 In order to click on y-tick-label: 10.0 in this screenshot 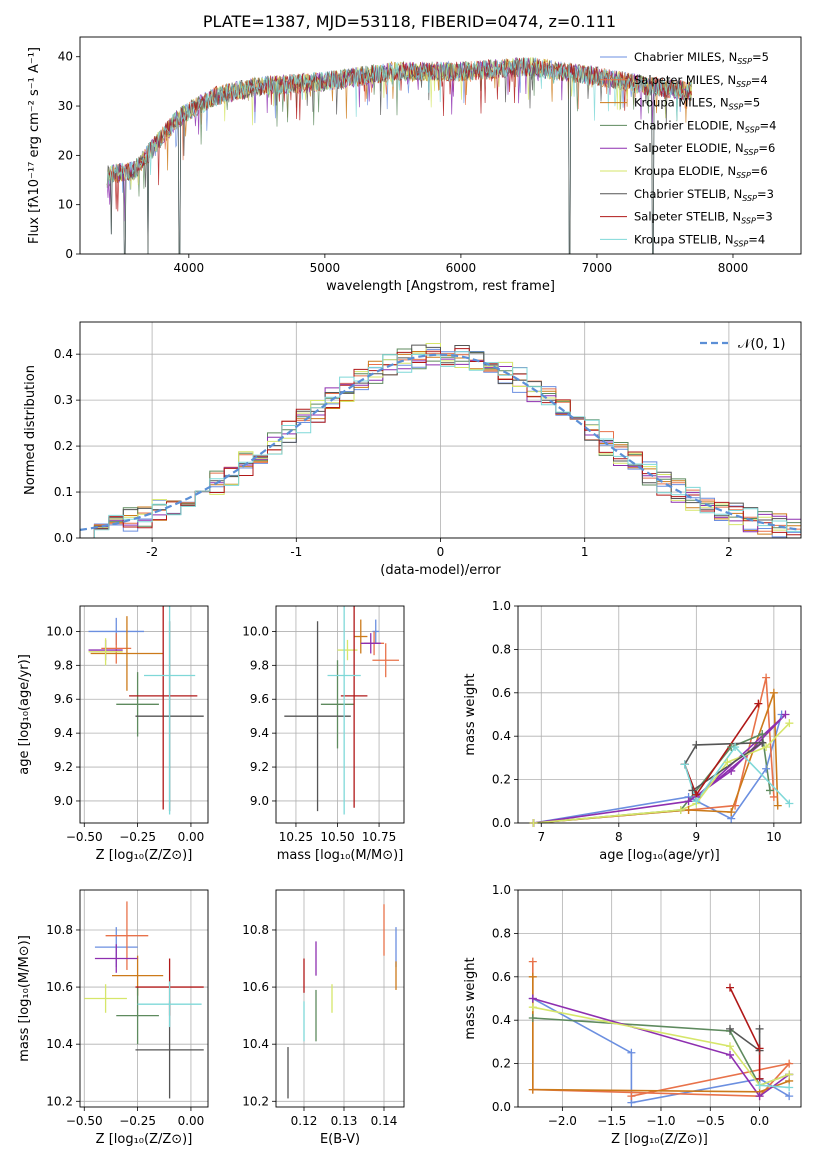, I will do `click(255, 631)`.